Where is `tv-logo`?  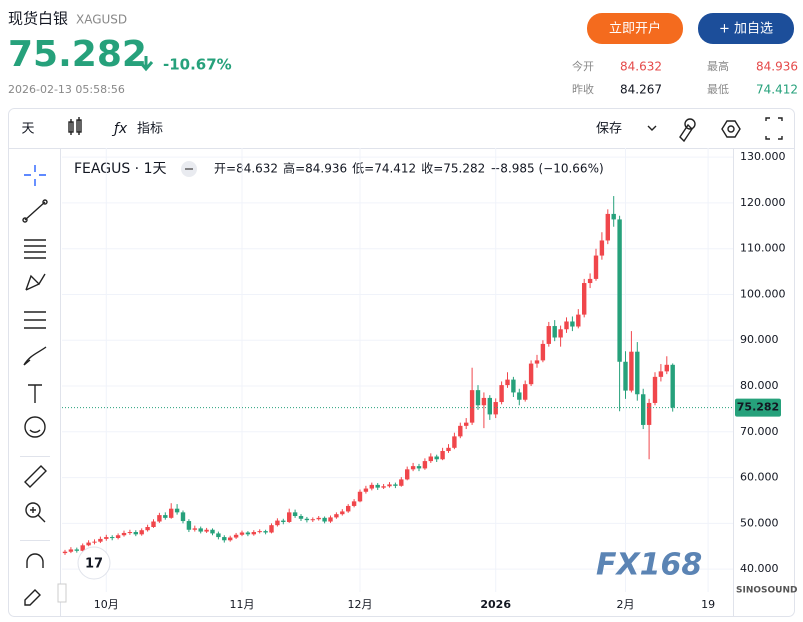 tv-logo is located at coordinates (94, 563).